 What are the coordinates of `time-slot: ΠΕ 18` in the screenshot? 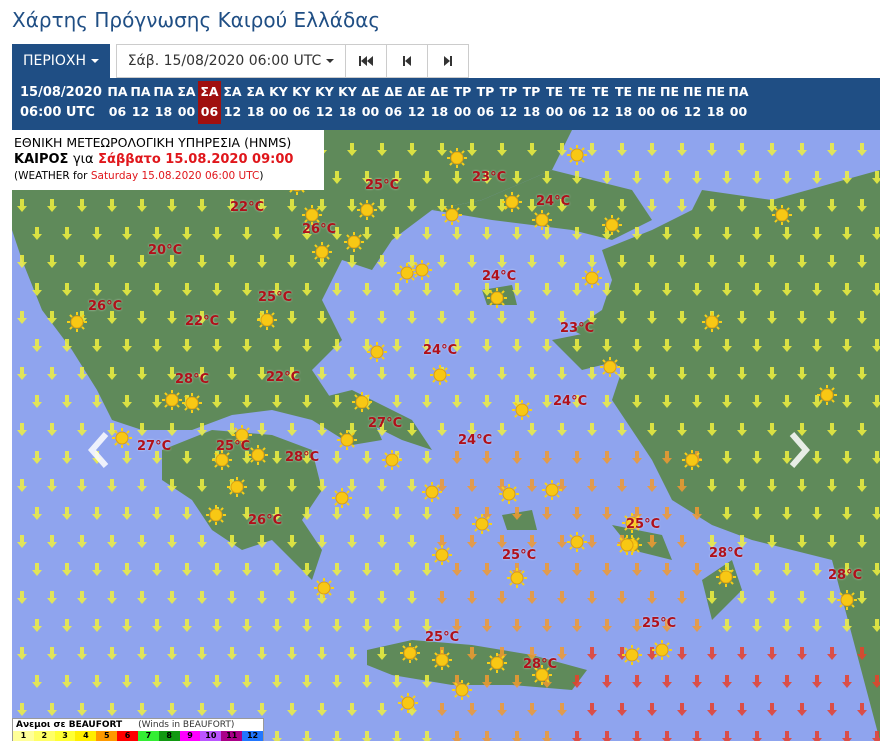 It's located at (715, 102).